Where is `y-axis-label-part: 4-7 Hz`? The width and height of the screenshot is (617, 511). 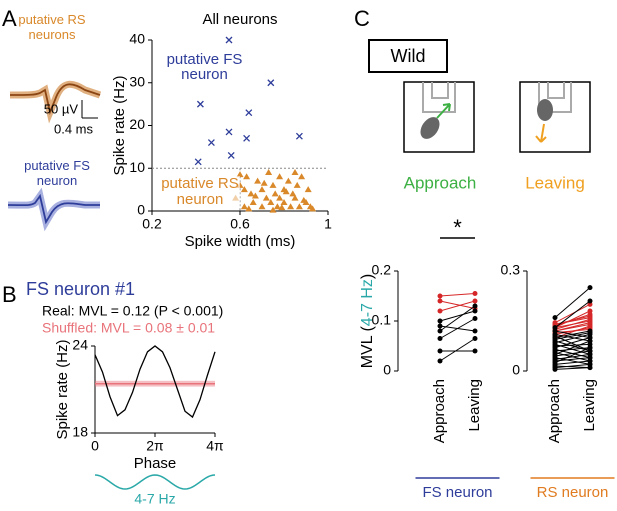
y-axis-label-part: 4-7 Hz is located at coordinates (367, 302).